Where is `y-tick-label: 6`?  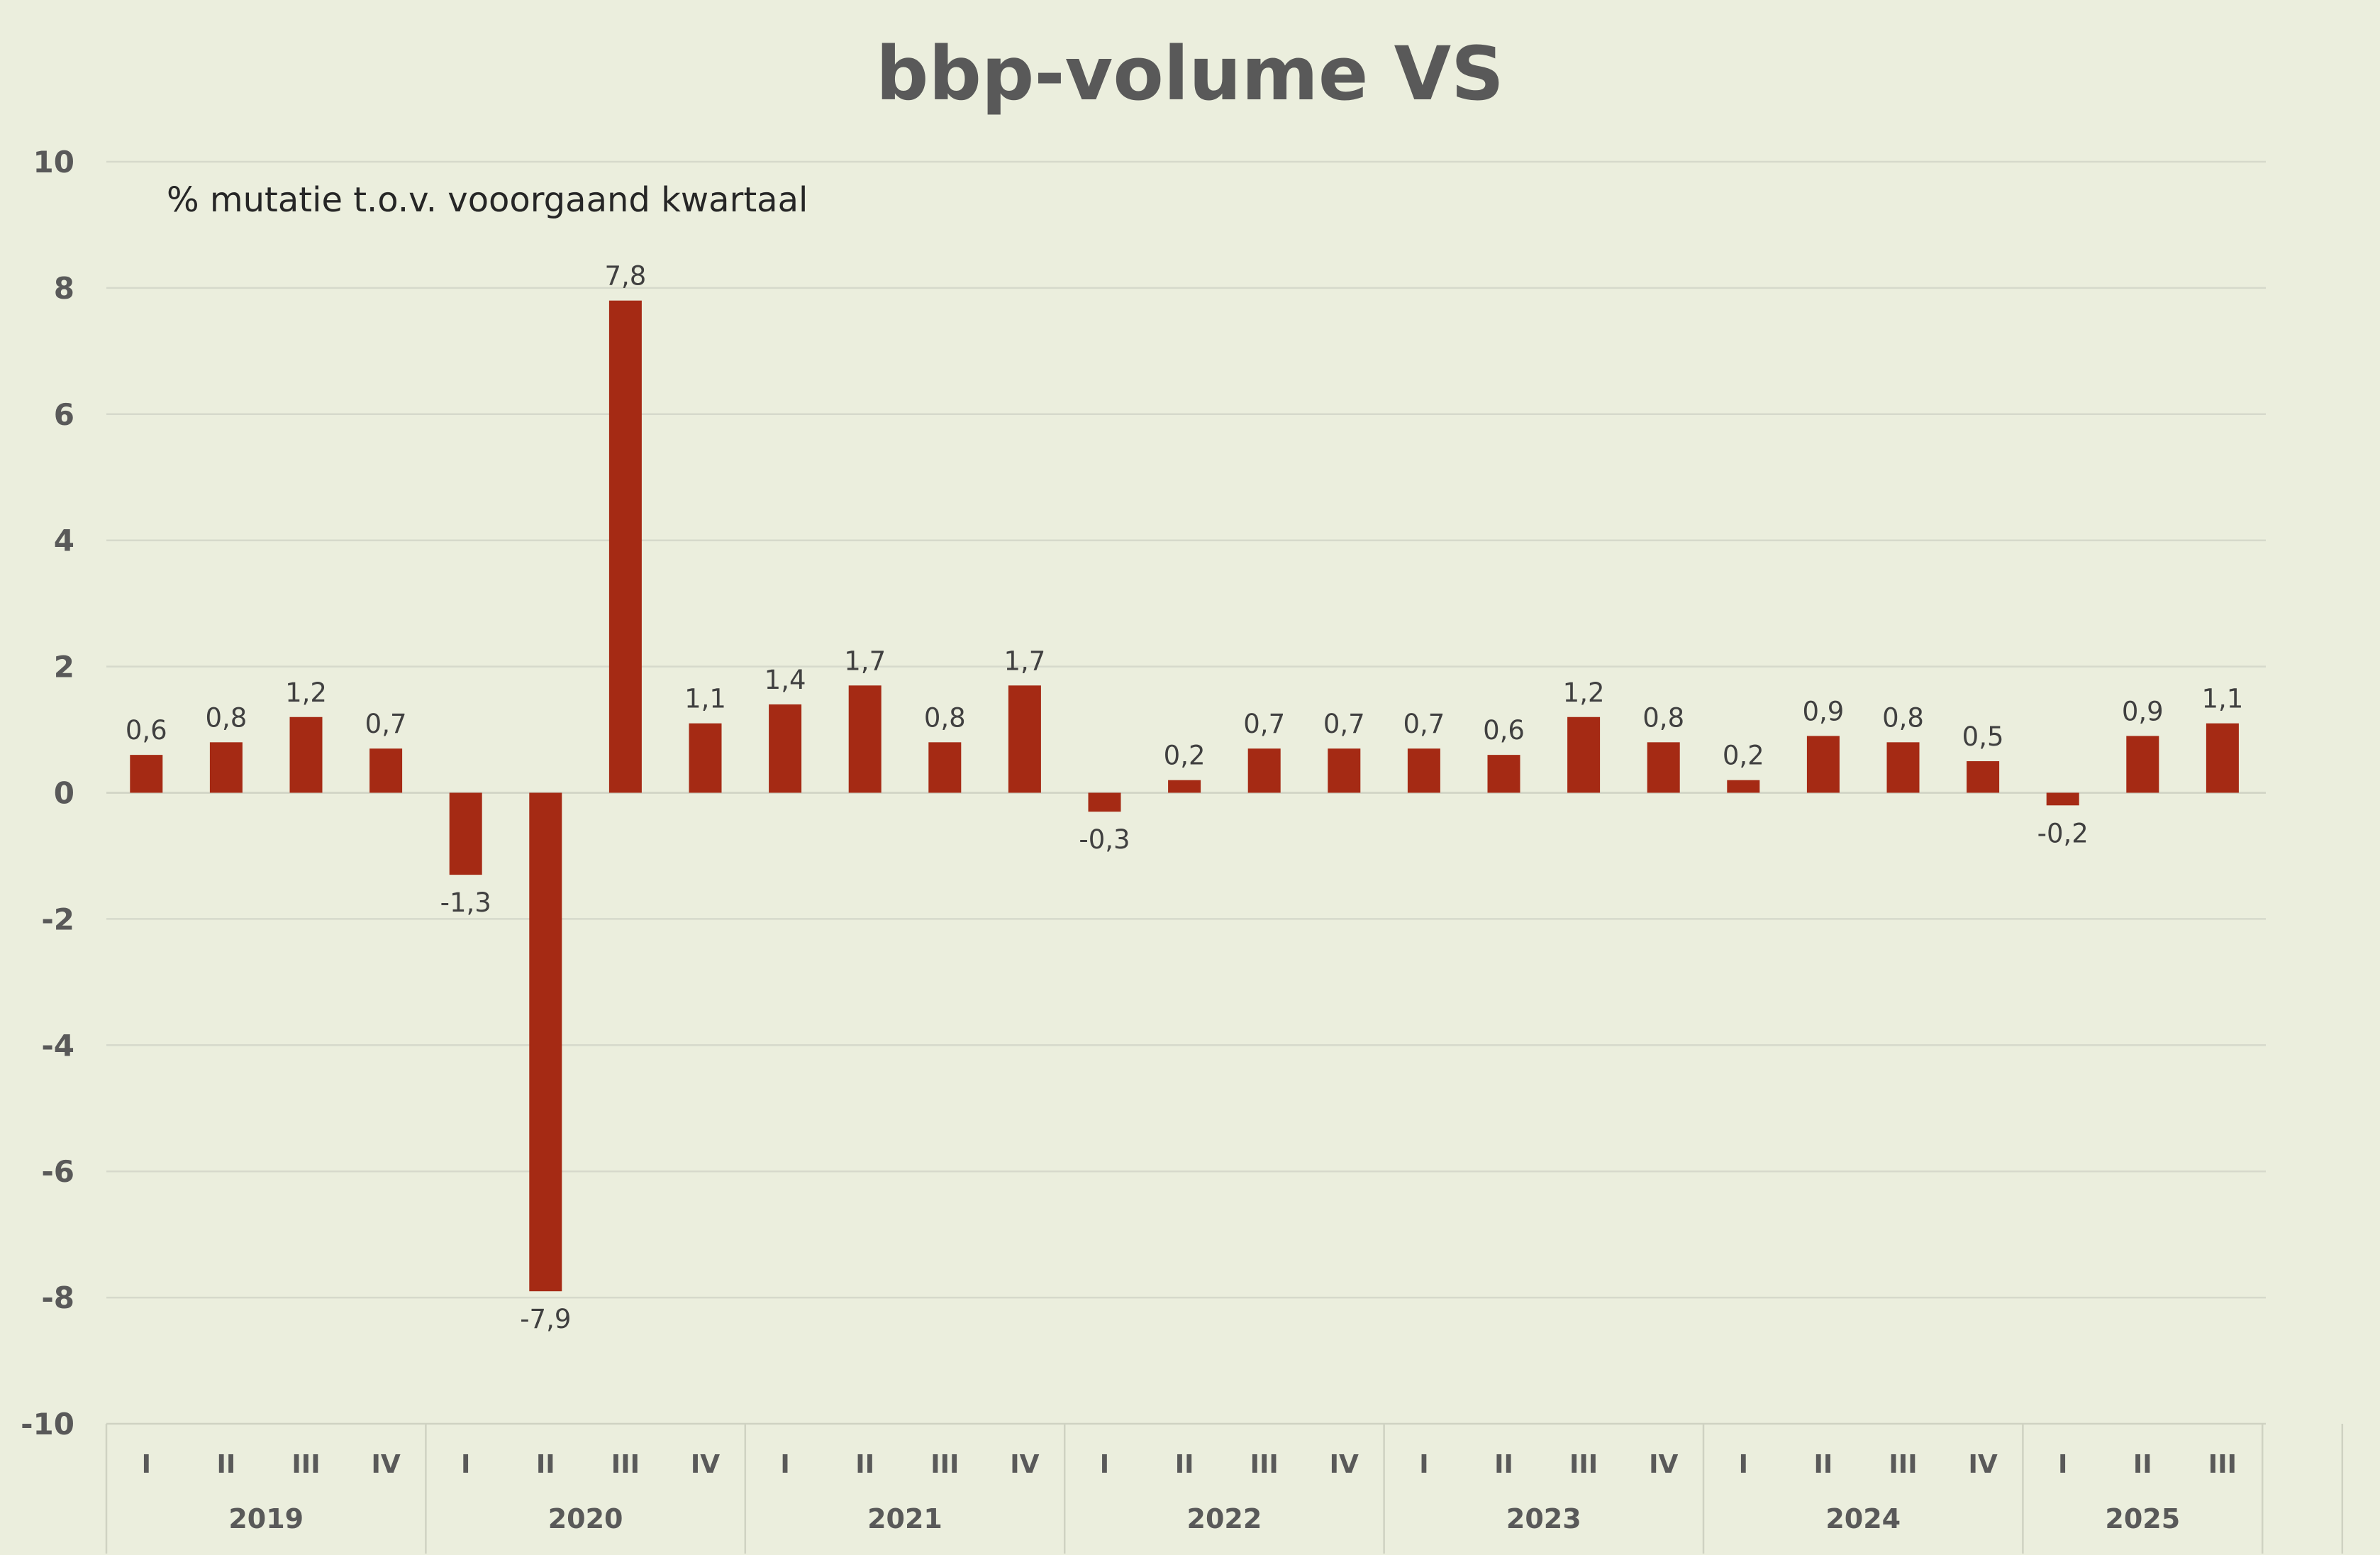 y-tick-label: 6 is located at coordinates (64, 414).